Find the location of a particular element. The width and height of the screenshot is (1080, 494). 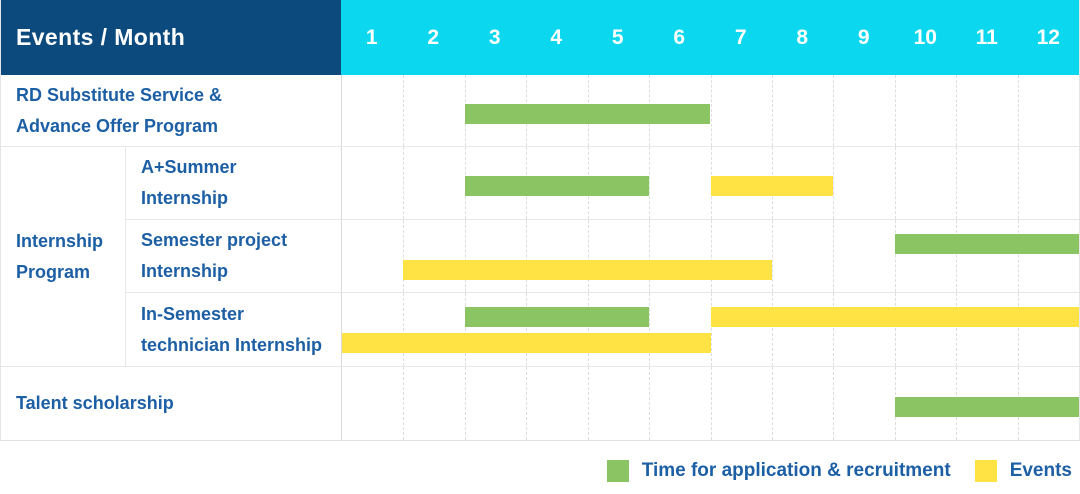

row-label-a-plus-summer-internship: A+Summer Internship is located at coordinates (233, 183).